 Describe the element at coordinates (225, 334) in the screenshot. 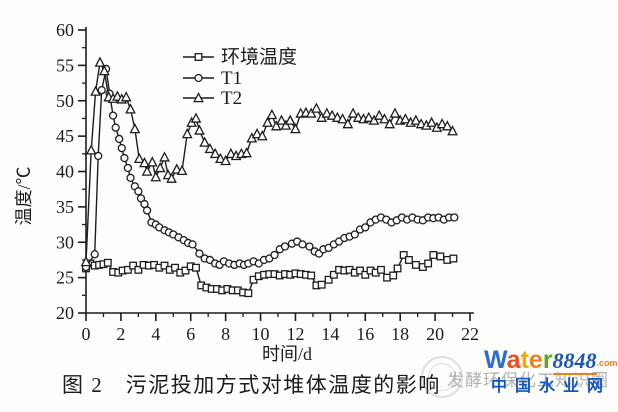

I see `x-tick-label: 8` at that location.